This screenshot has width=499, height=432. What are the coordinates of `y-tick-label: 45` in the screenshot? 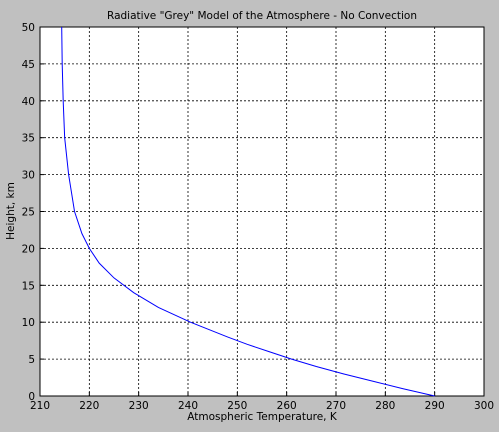 It's located at (28, 65).